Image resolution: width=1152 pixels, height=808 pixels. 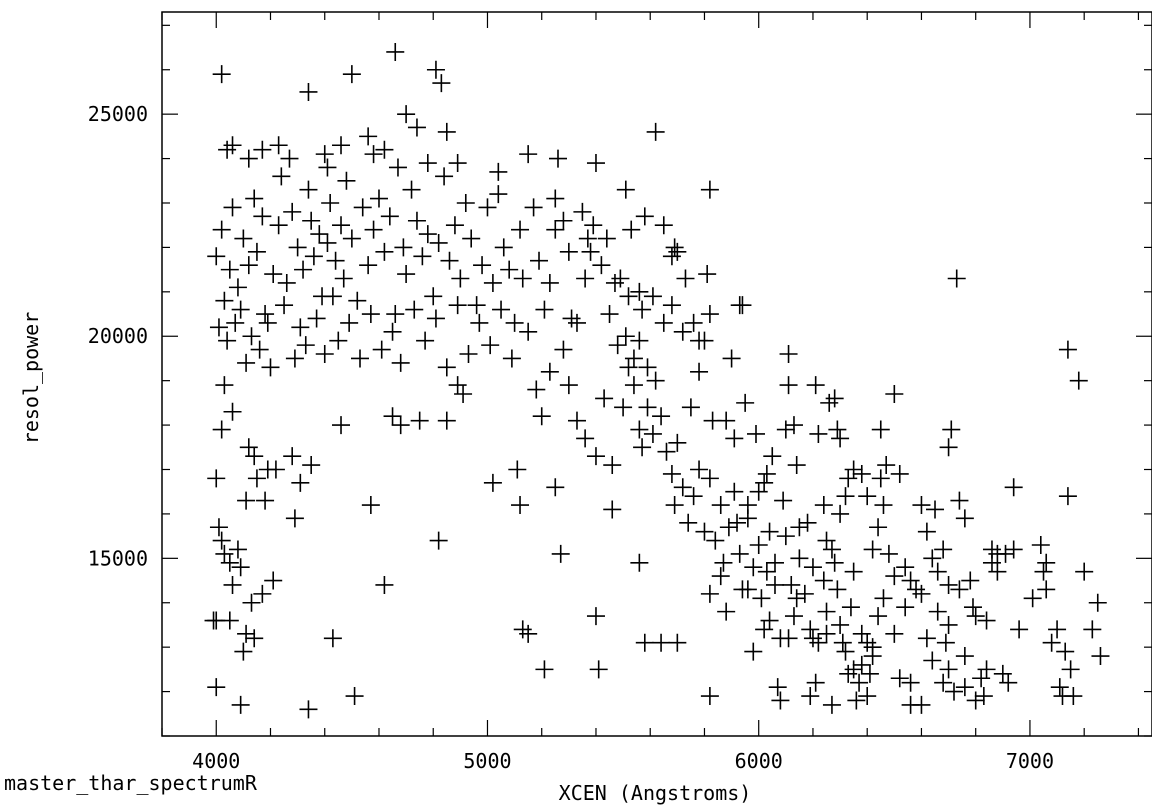 What do you see at coordinates (216, 761) in the screenshot?
I see `x-tick-label: 4000` at bounding box center [216, 761].